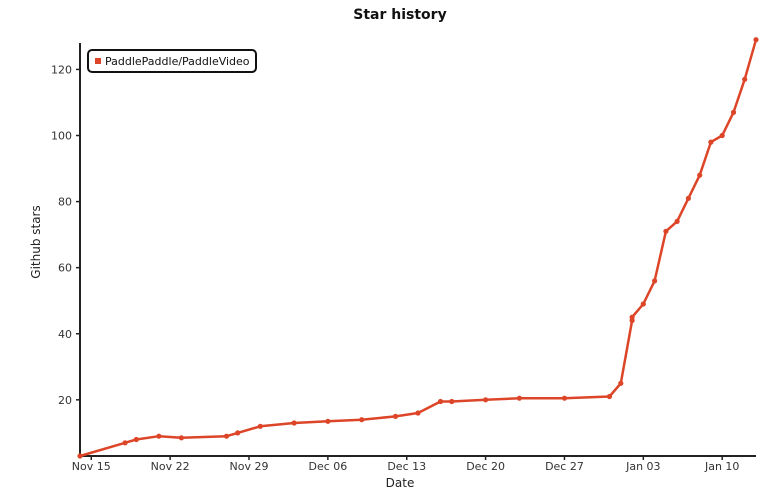 Image resolution: width=782 pixels, height=489 pixels. Describe the element at coordinates (399, 15) in the screenshot. I see `chart-title: Star history` at that location.